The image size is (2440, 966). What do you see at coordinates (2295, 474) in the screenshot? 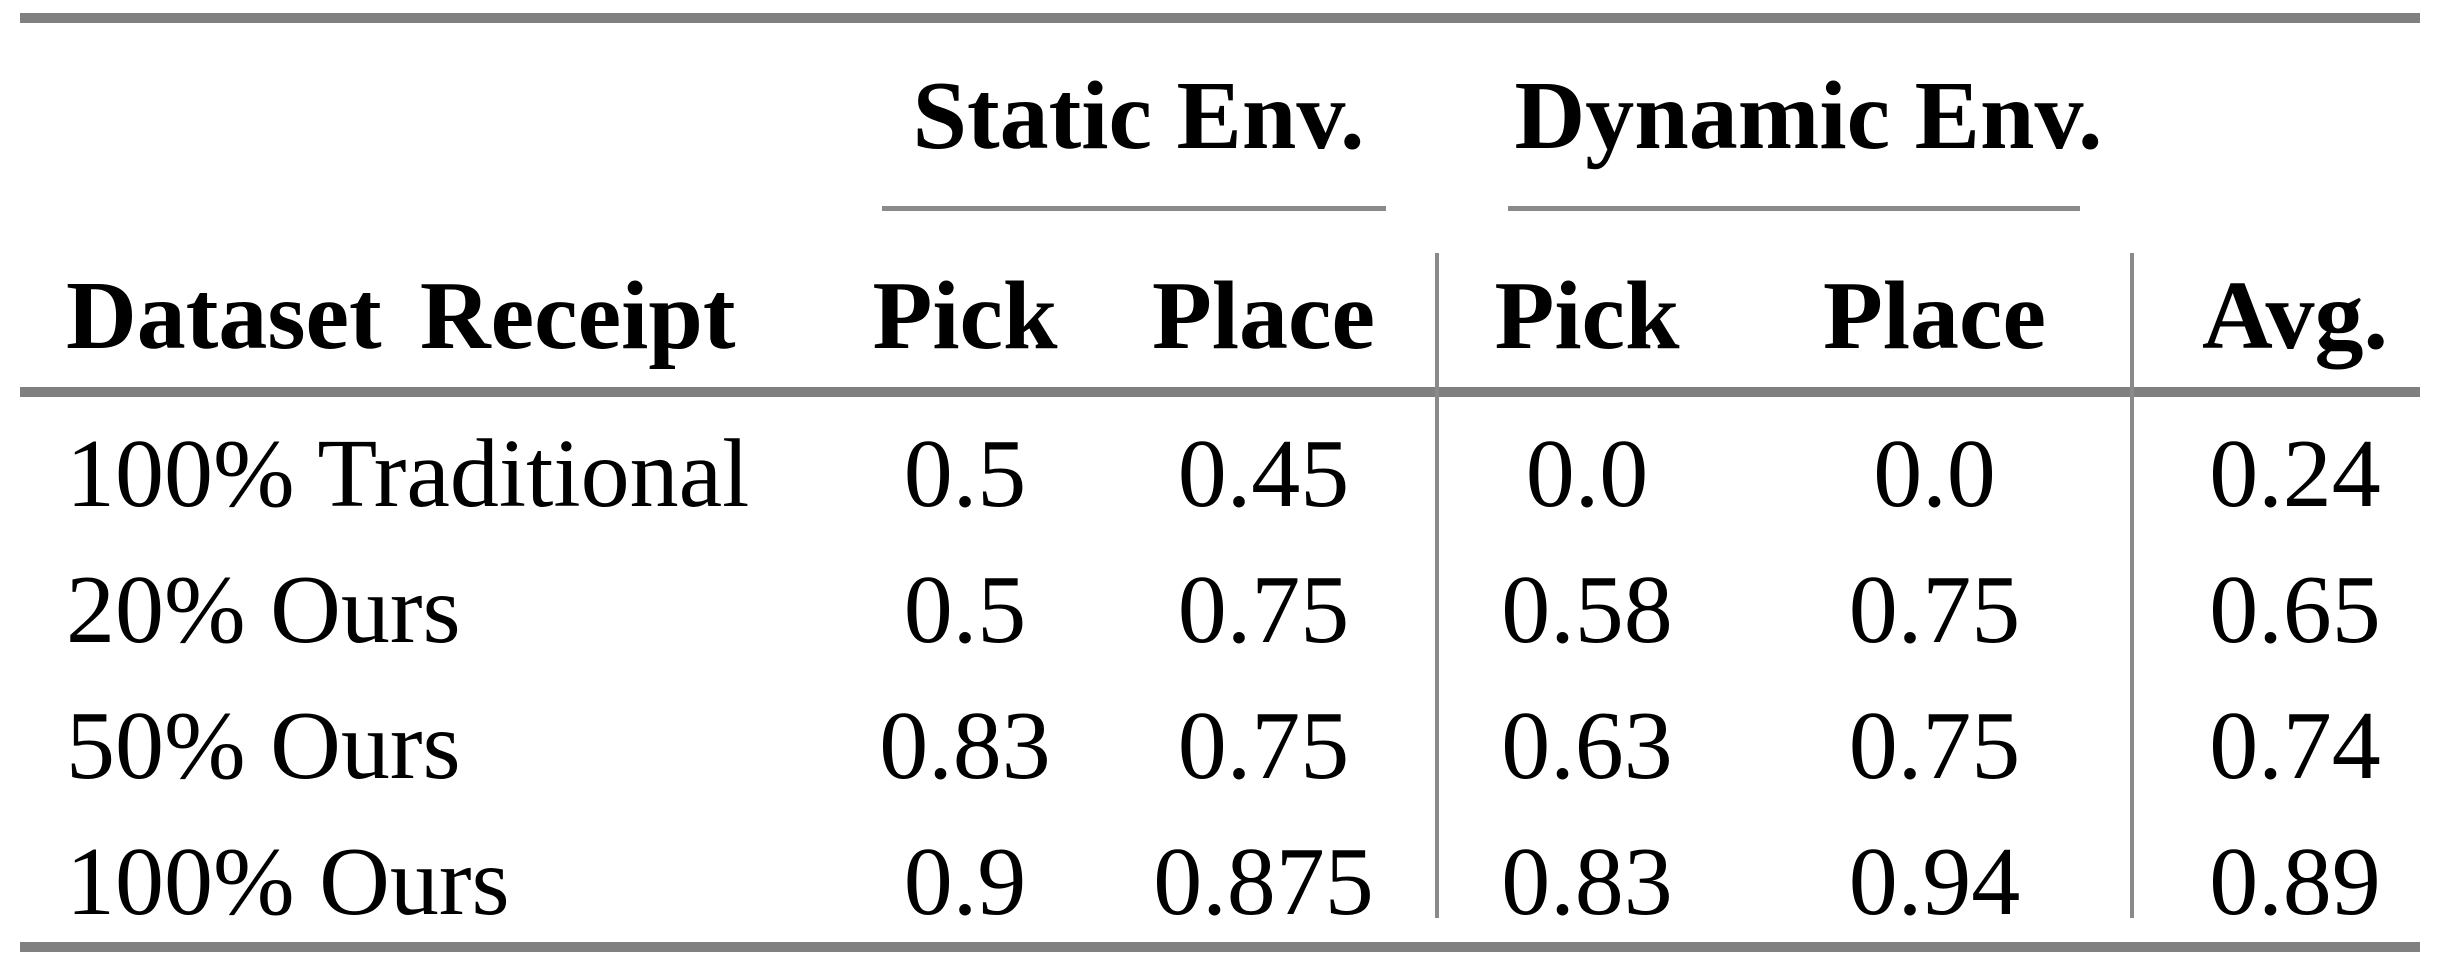
I see `cell-avg: 0.24` at bounding box center [2295, 474].